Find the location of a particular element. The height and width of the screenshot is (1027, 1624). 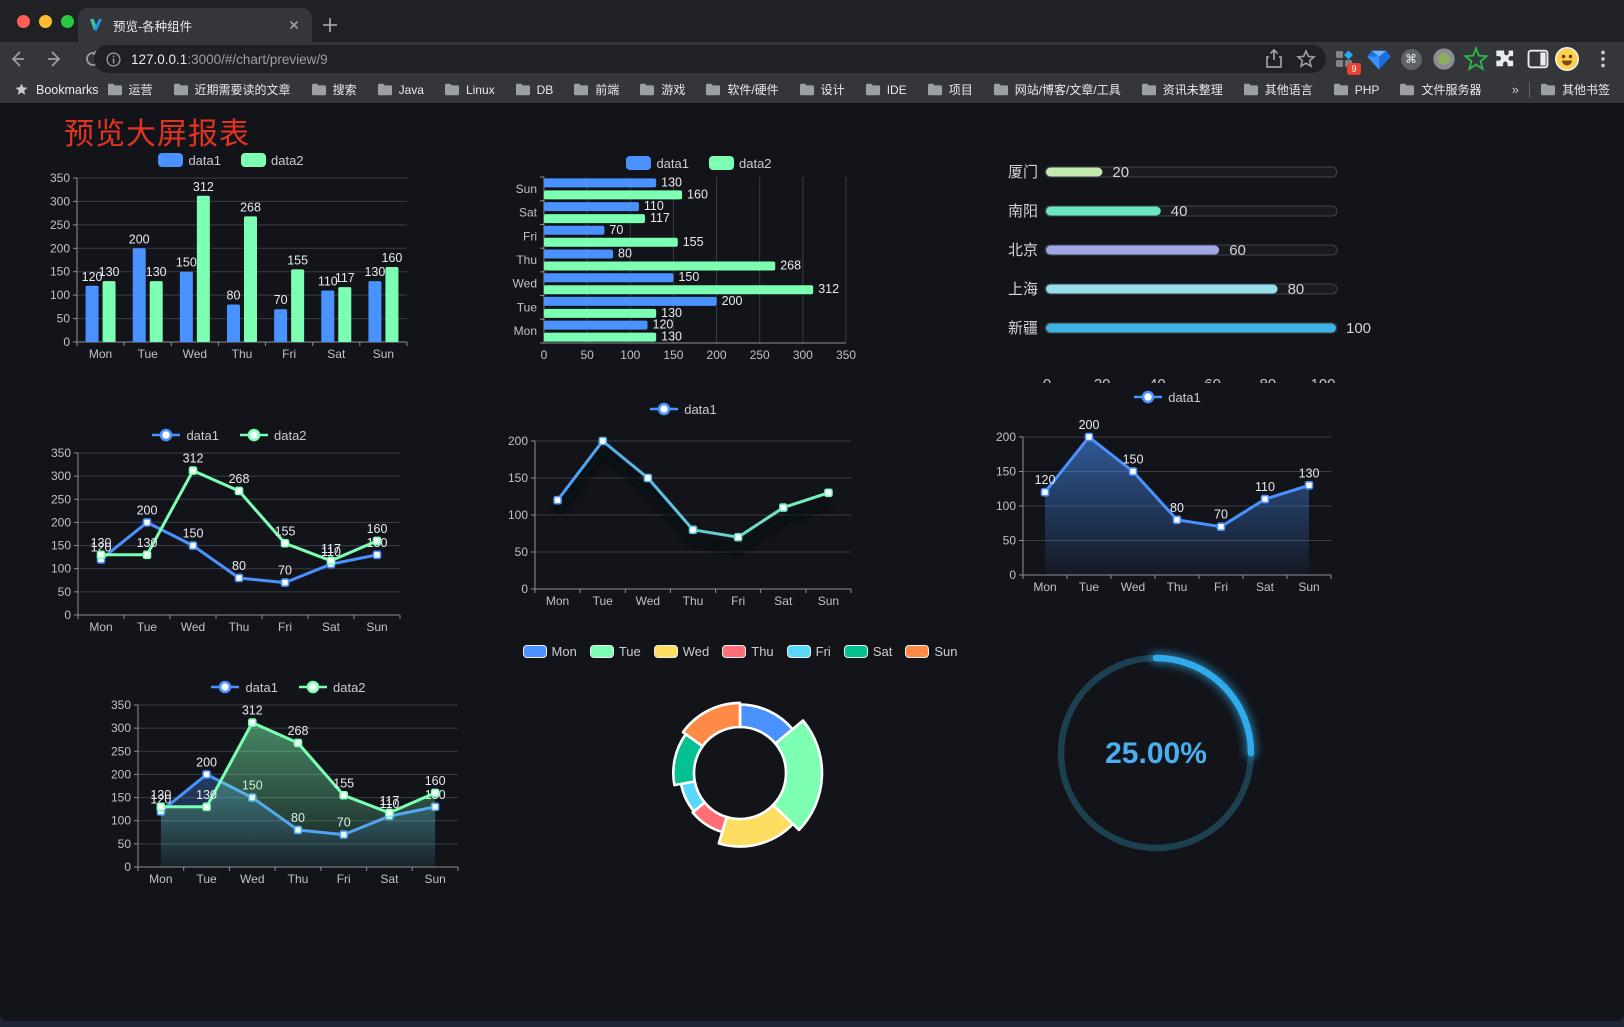

browser-menu-icon is located at coordinates (1603, 59).